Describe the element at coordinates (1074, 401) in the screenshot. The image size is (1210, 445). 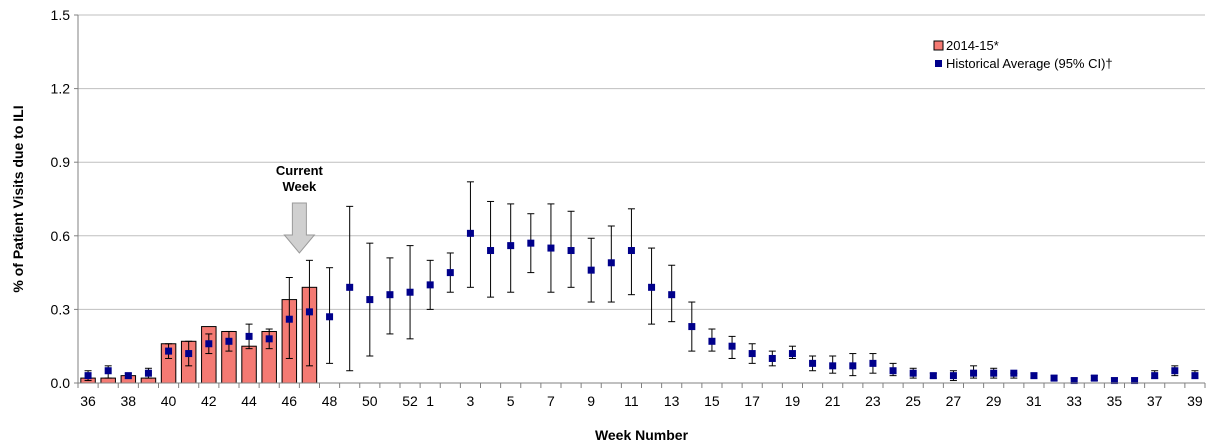
I see `x-tick-label: 33` at that location.